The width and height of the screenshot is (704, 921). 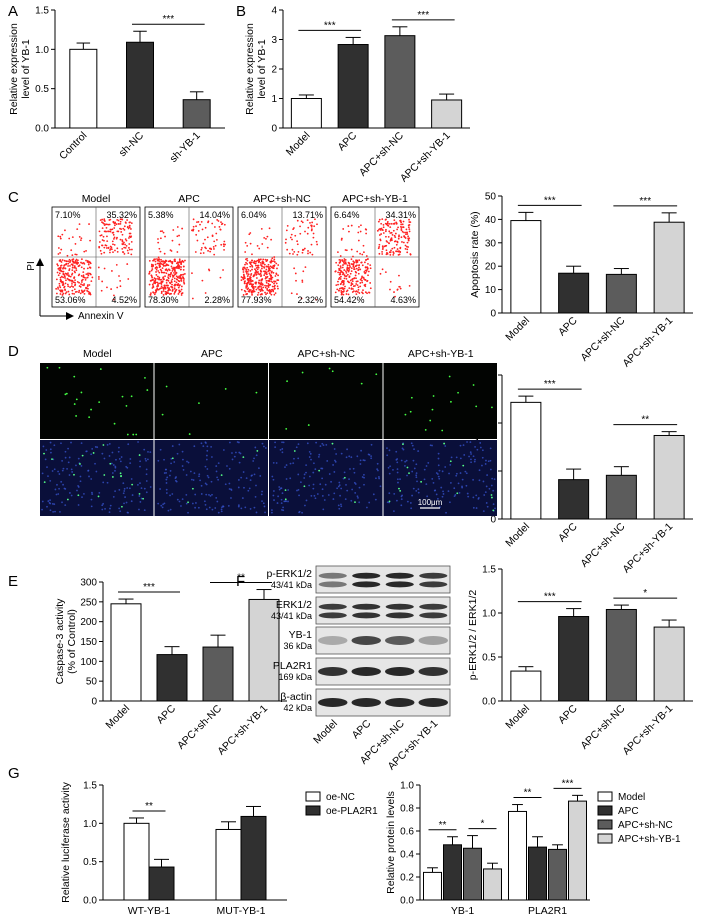 What do you see at coordinates (330, 25) in the screenshot?
I see `significance-label: ***` at bounding box center [330, 25].